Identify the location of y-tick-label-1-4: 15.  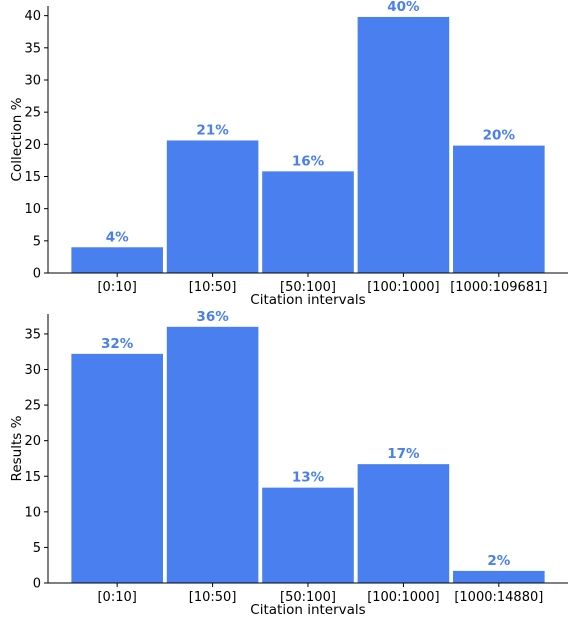
(32, 177).